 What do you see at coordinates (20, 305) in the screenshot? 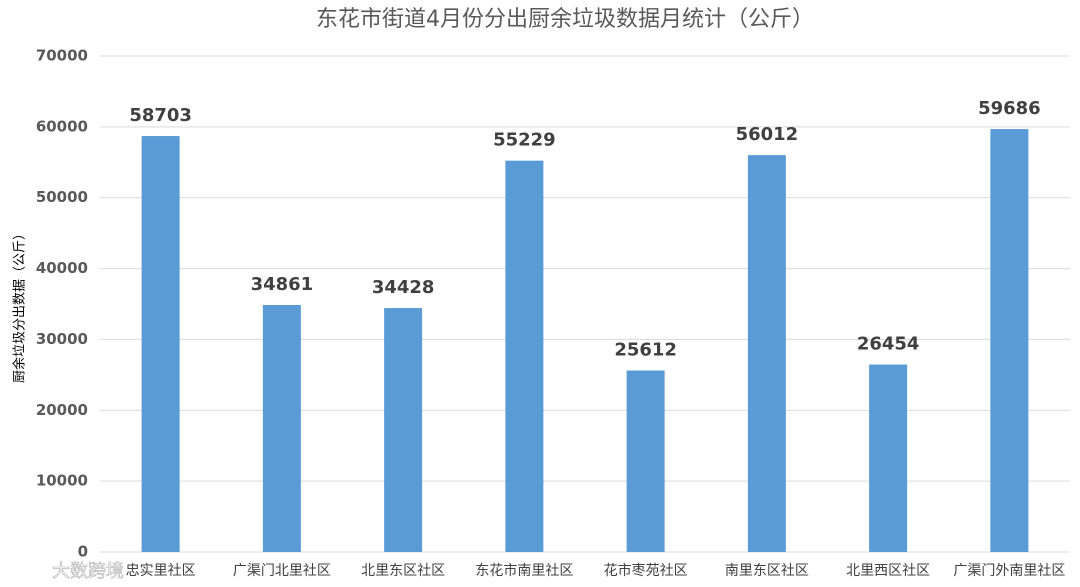
I see `y-axis-label: 厨余垃圾分出数据（公斤）` at bounding box center [20, 305].